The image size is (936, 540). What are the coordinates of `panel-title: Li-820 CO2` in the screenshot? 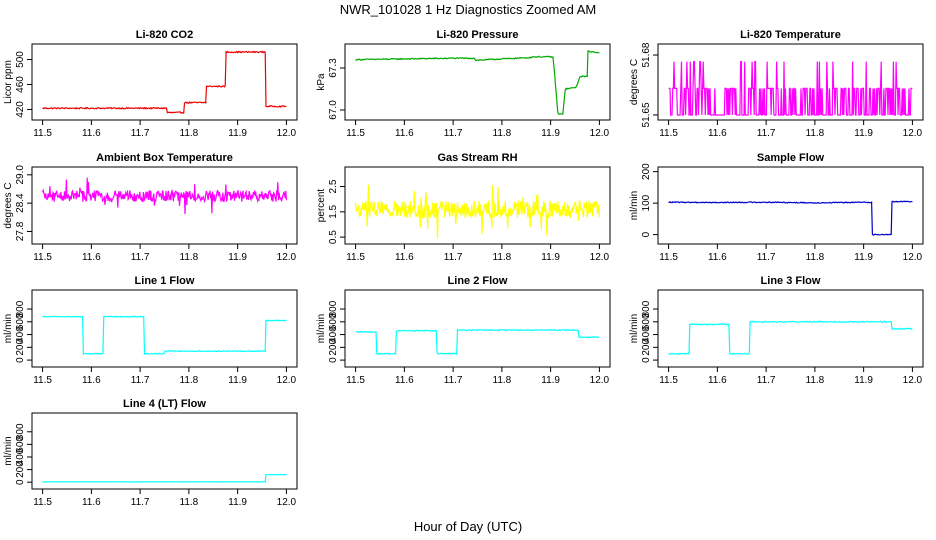 It's located at (164, 35).